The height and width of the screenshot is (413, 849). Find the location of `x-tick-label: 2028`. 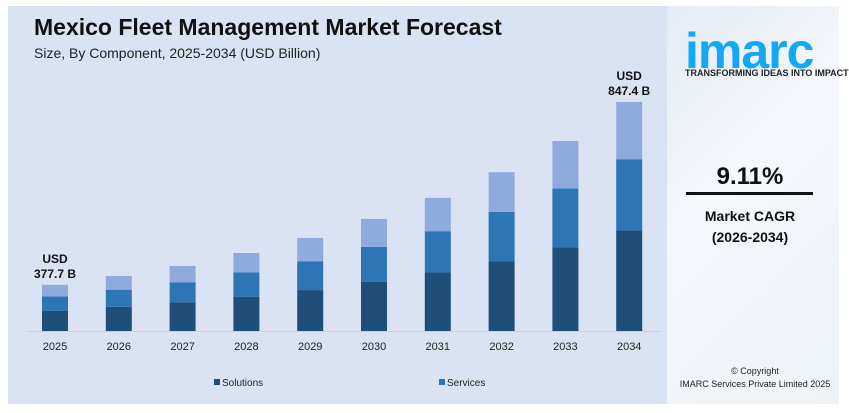

x-tick-label: 2028 is located at coordinates (246, 347).